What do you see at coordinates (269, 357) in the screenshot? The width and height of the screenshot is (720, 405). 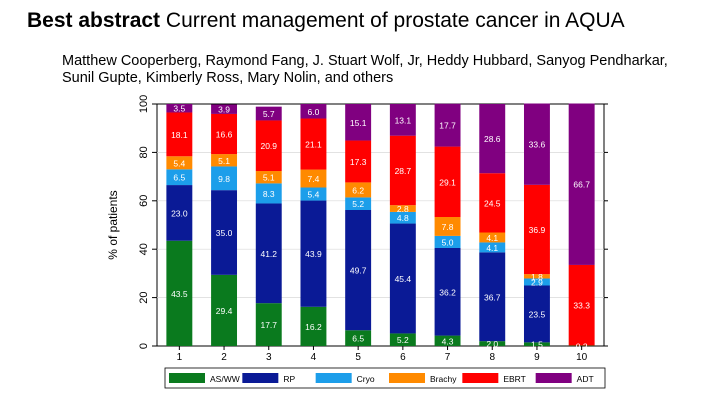 I see `x-tick-label: 3` at bounding box center [269, 357].